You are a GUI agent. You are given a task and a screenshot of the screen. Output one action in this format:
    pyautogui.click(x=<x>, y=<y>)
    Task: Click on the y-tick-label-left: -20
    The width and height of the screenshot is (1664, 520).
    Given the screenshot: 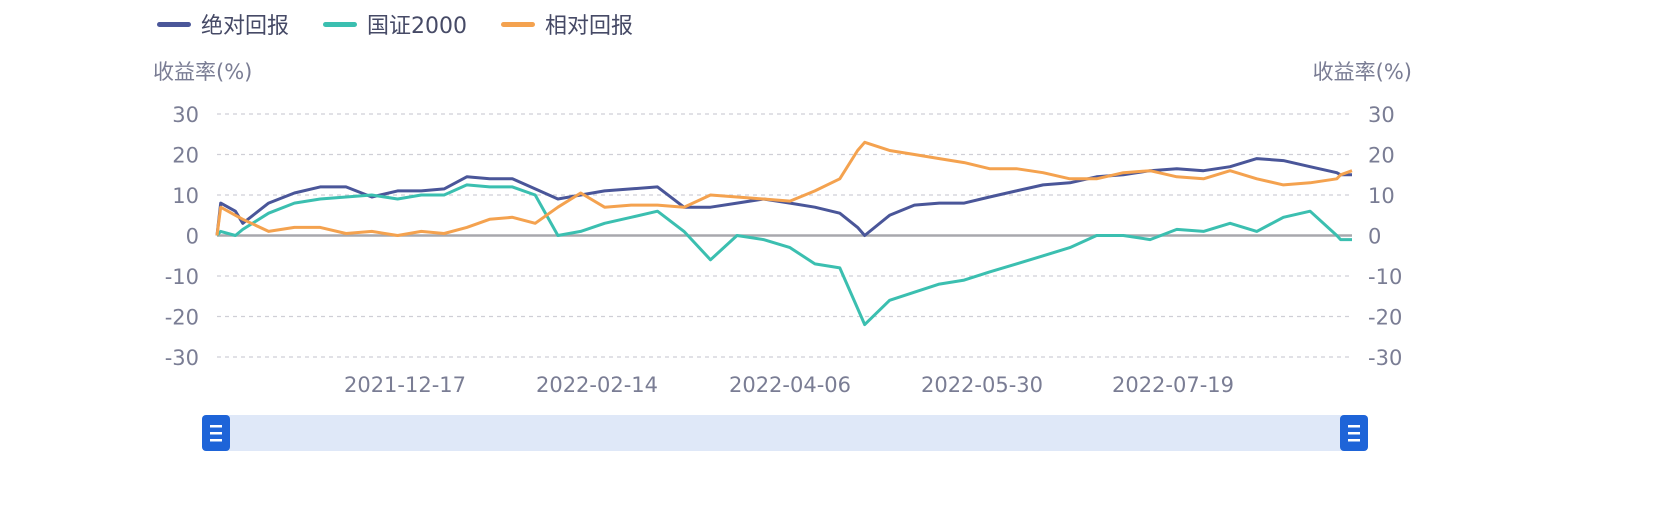 What is the action you would take?
    pyautogui.click(x=182, y=318)
    